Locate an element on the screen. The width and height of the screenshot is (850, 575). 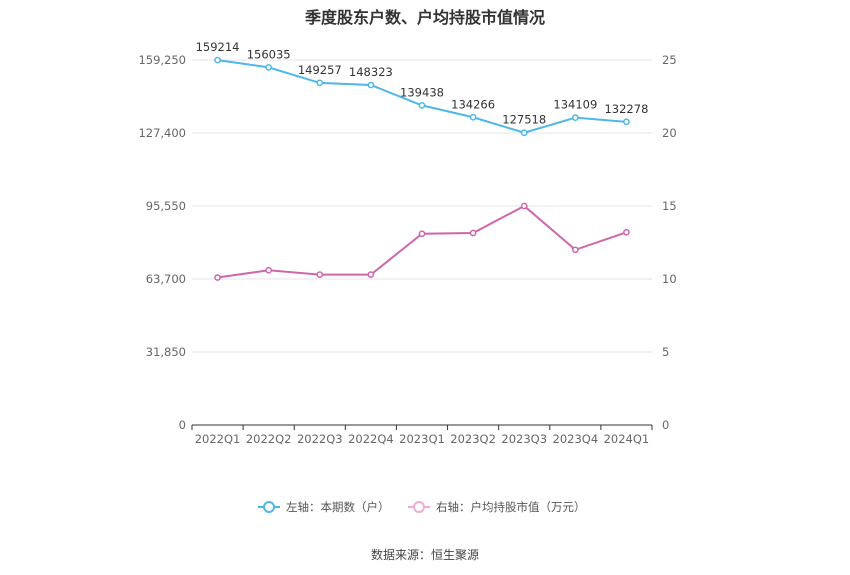
x-tick-label: 2023Q2 is located at coordinates (473, 439).